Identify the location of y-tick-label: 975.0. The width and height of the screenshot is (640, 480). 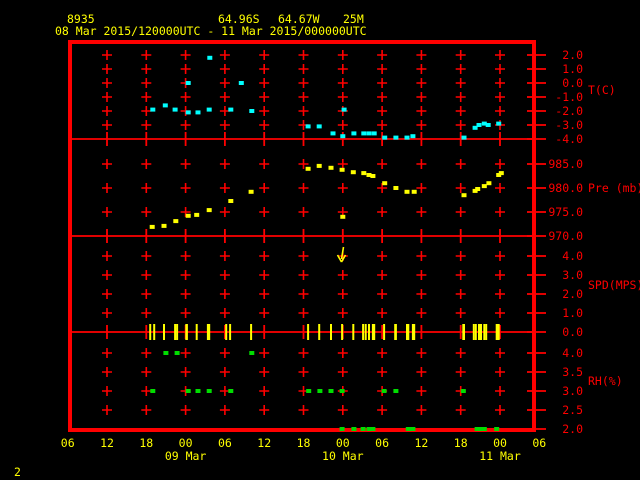
(565, 212).